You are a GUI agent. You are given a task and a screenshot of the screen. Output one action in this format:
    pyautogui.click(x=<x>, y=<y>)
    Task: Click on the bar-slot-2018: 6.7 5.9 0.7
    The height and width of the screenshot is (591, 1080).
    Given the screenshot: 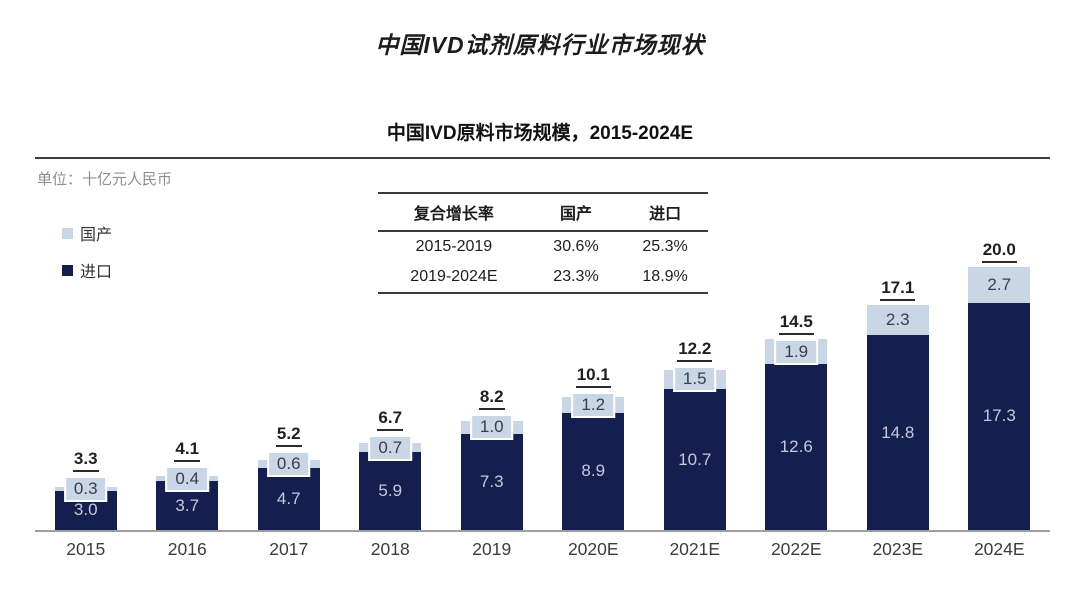 What is the action you would take?
    pyautogui.click(x=391, y=344)
    